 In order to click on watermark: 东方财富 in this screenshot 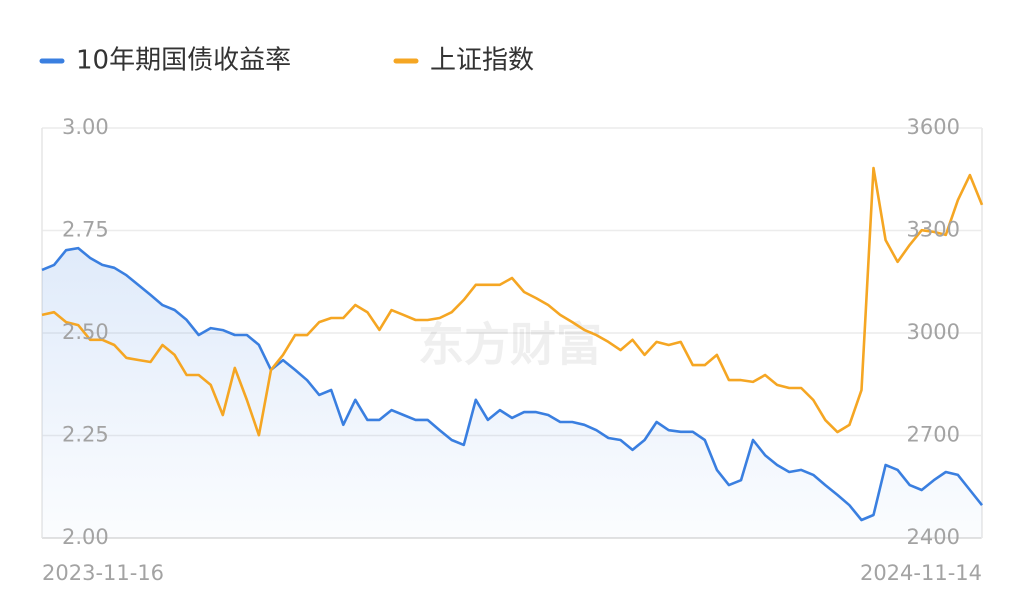, I will do `click(510, 345)`.